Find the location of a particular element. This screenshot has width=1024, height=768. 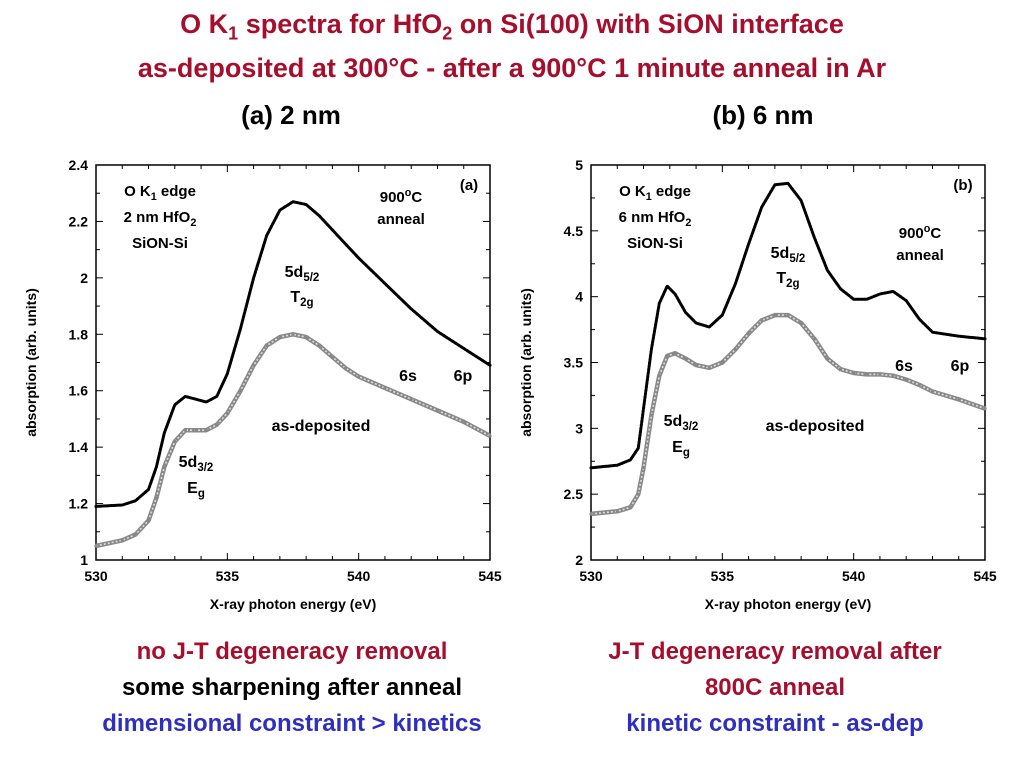

caption-right-line3: kinetic constraint - as-dep is located at coordinates (775, 723).